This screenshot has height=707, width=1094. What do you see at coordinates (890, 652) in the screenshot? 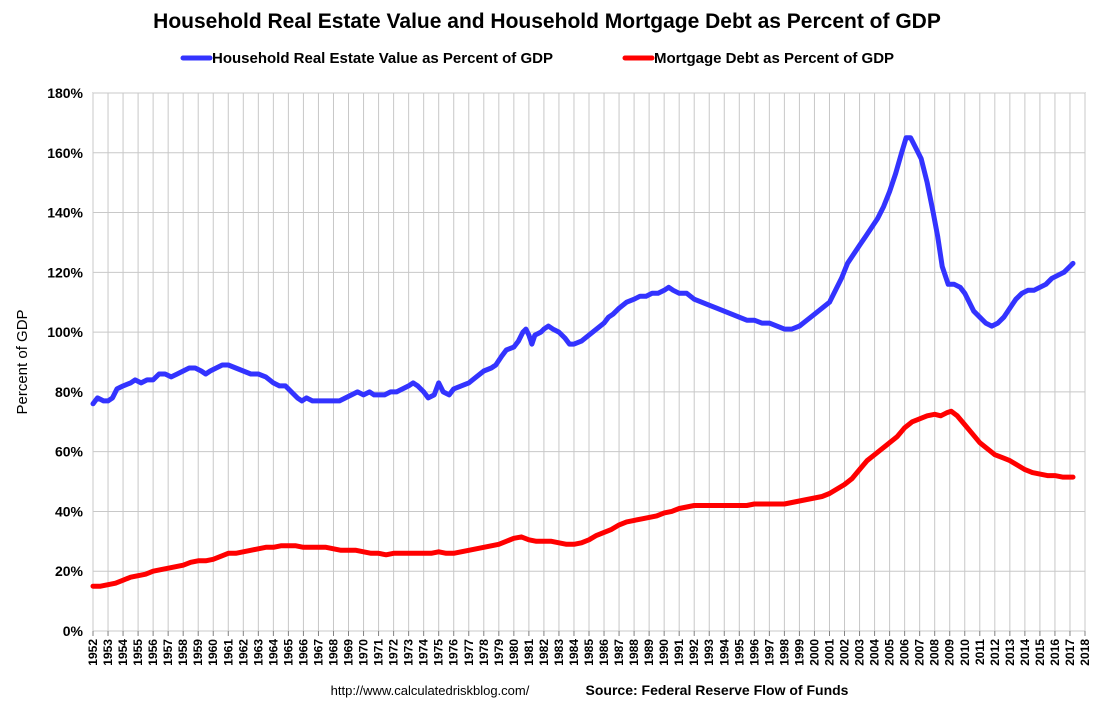
I see `x-tick-label: 2005` at bounding box center [890, 652].